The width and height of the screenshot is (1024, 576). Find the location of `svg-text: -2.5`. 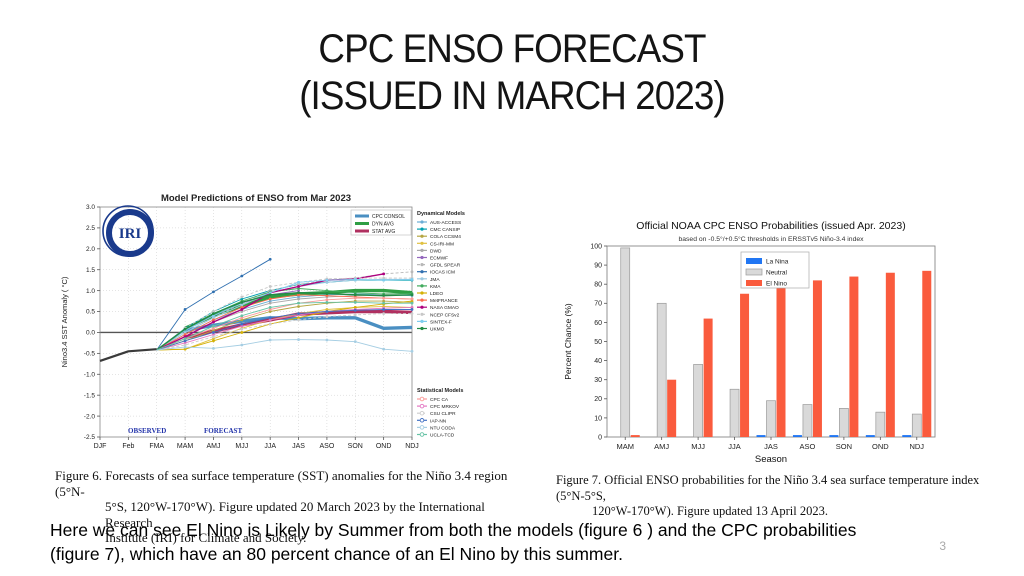

svg-text: -2.5 is located at coordinates (90, 437).